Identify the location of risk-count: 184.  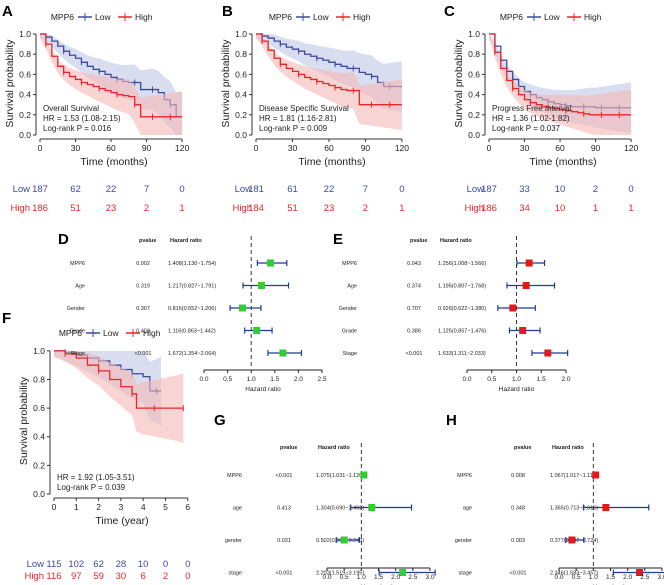
(256, 208).